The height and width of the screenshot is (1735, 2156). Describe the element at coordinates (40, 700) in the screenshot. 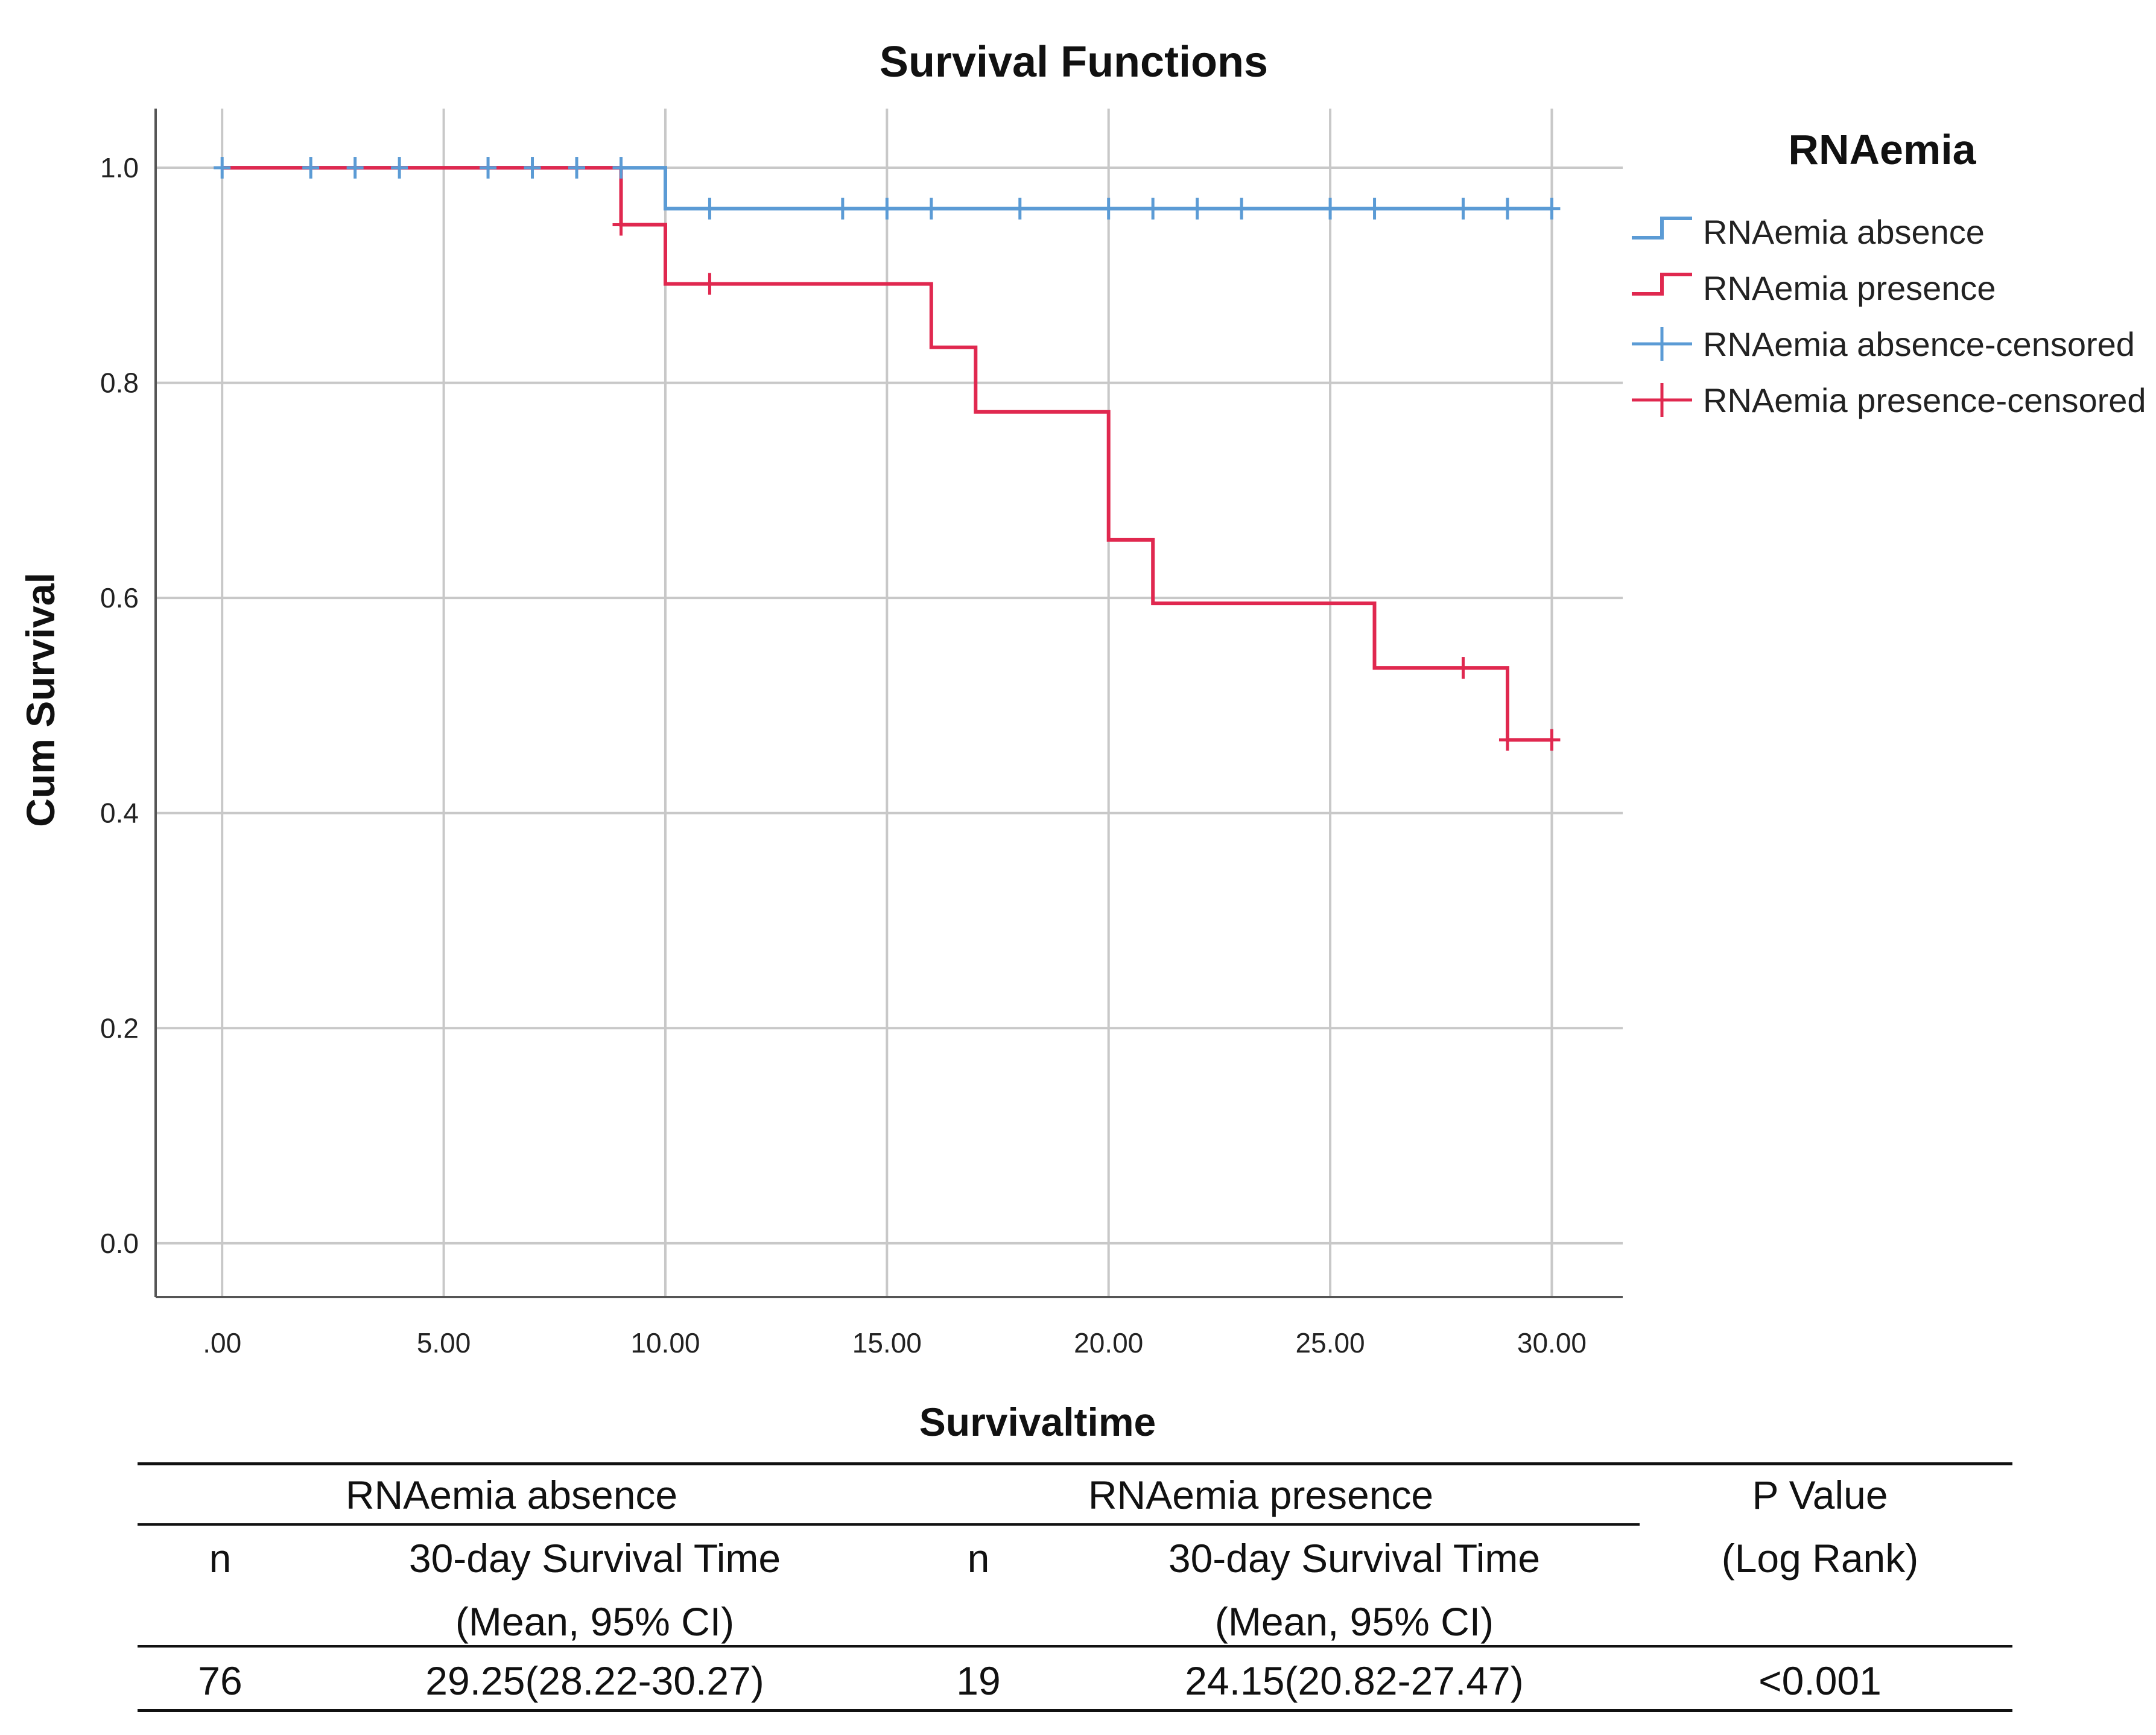

I see `y-axis-label: Cum Survival` at that location.